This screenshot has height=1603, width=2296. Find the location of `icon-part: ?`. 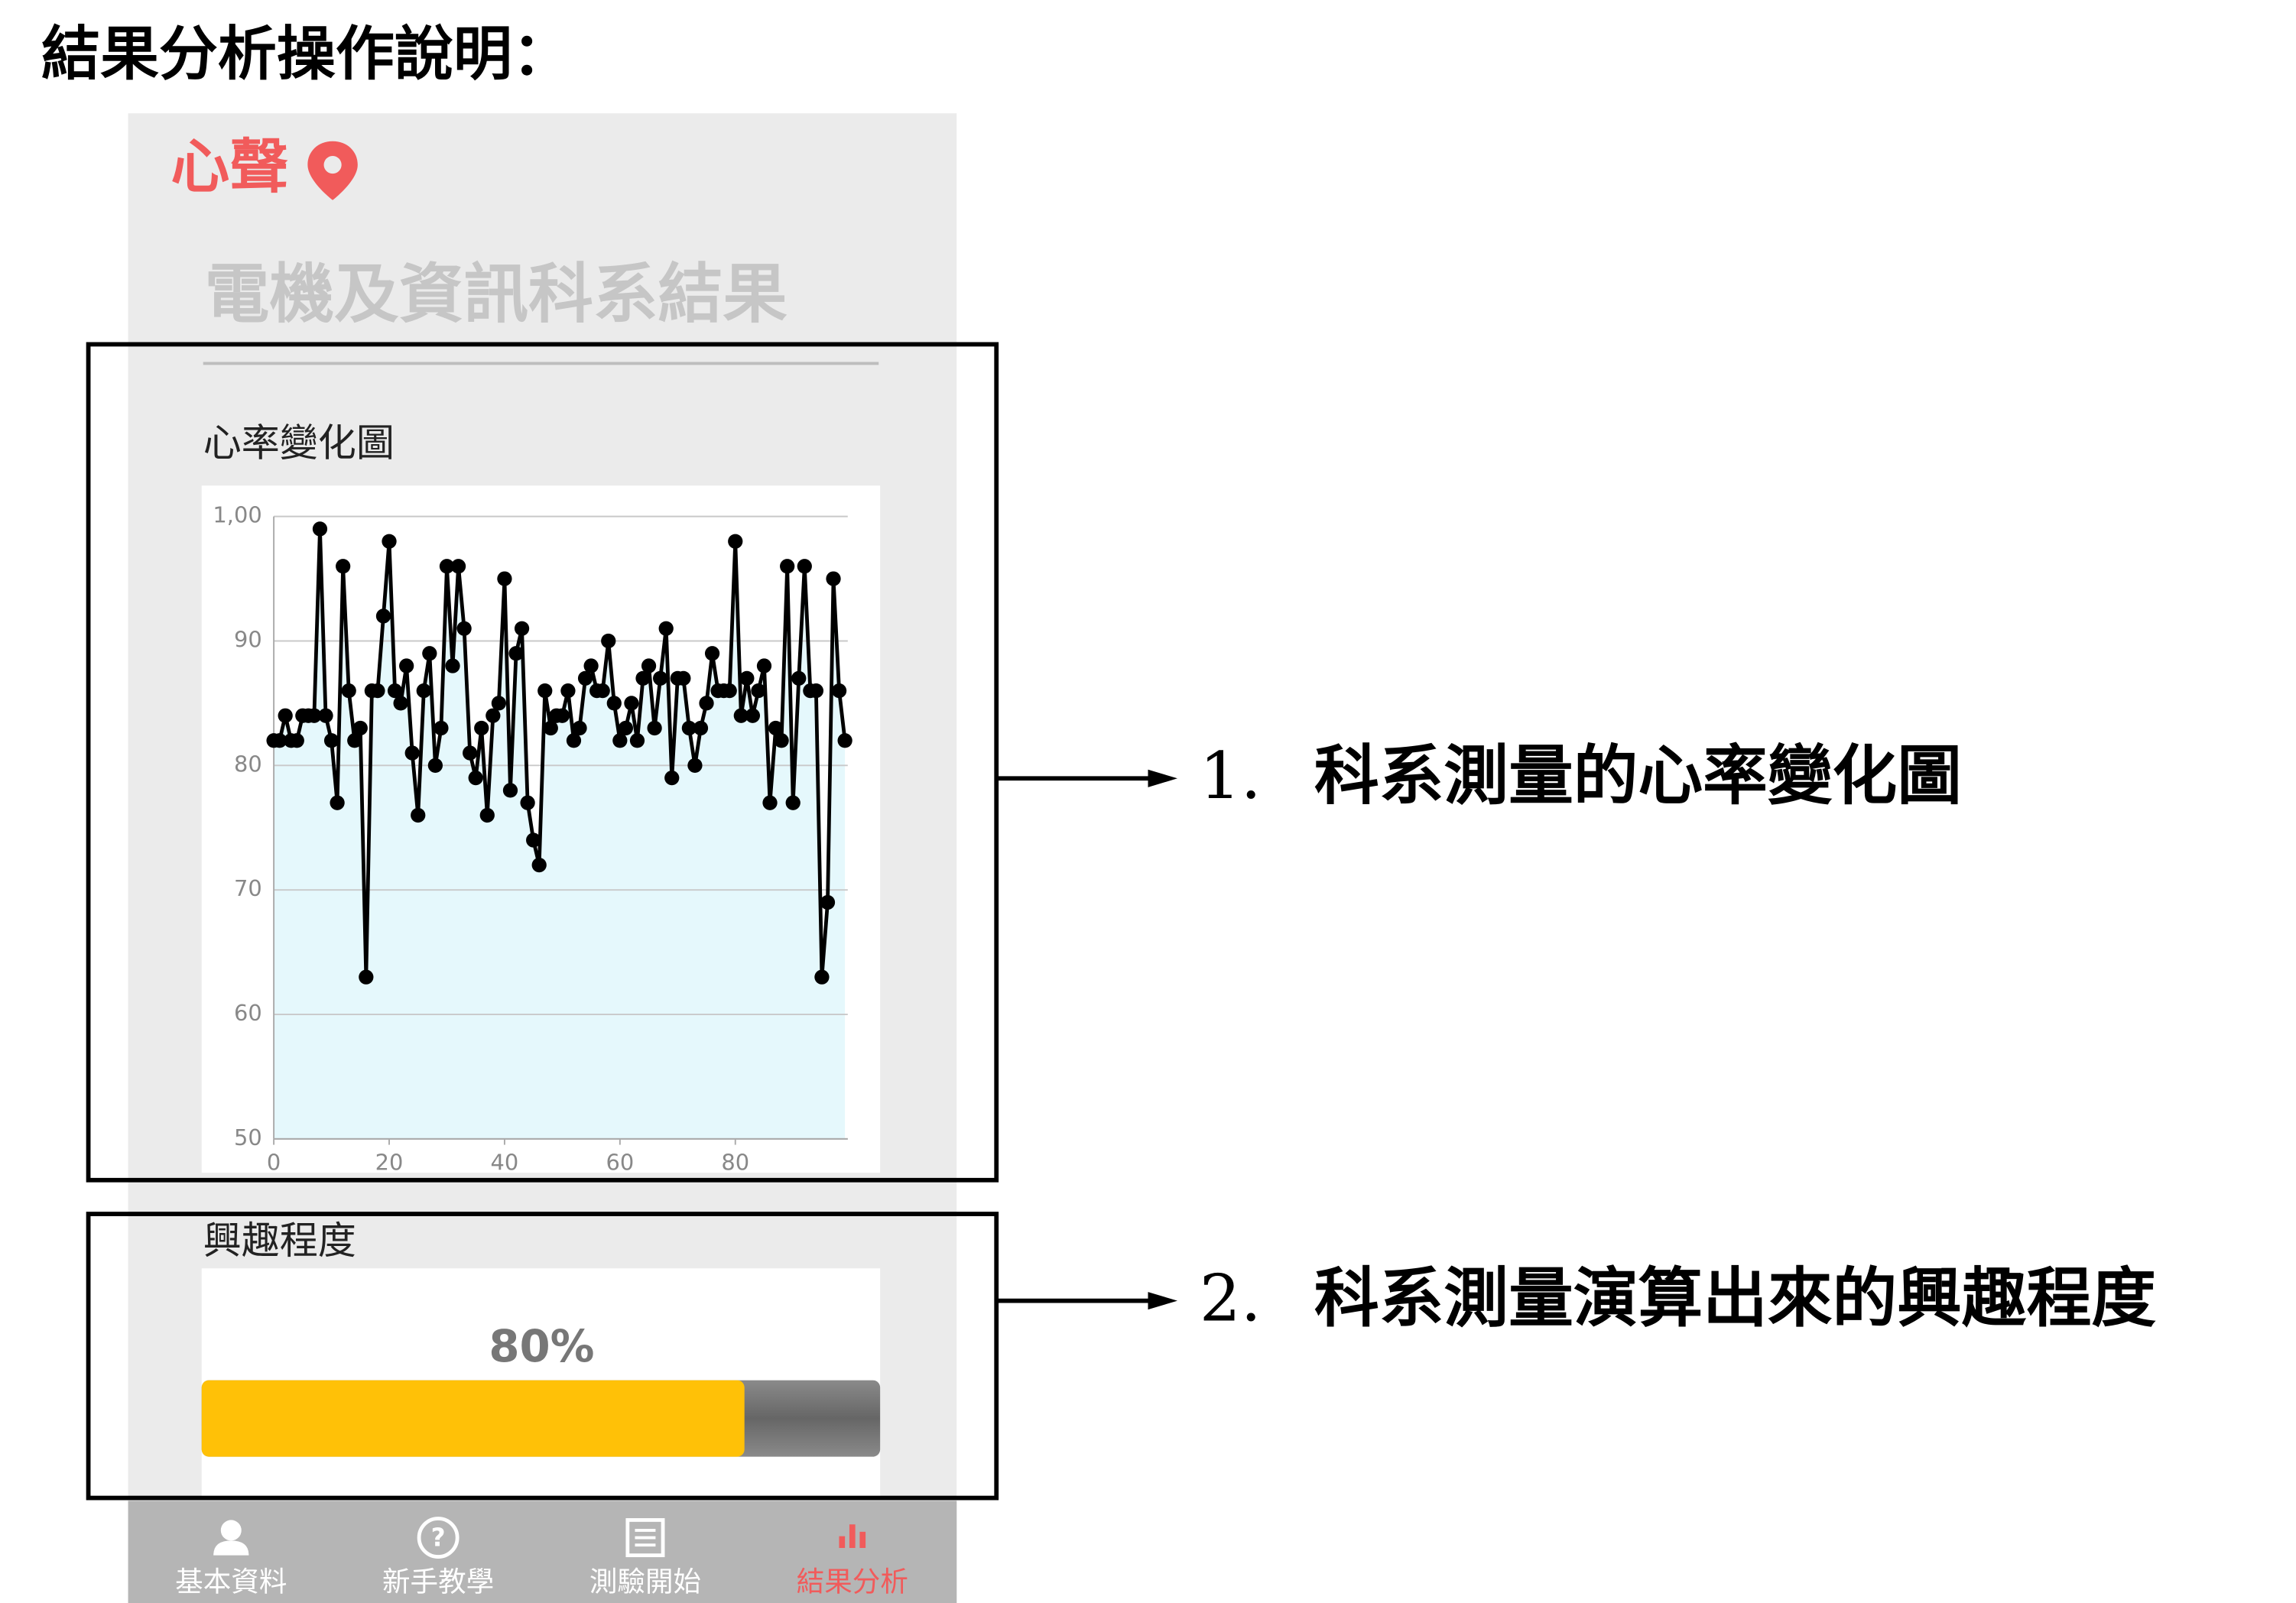

icon-part: ? is located at coordinates (438, 1537).